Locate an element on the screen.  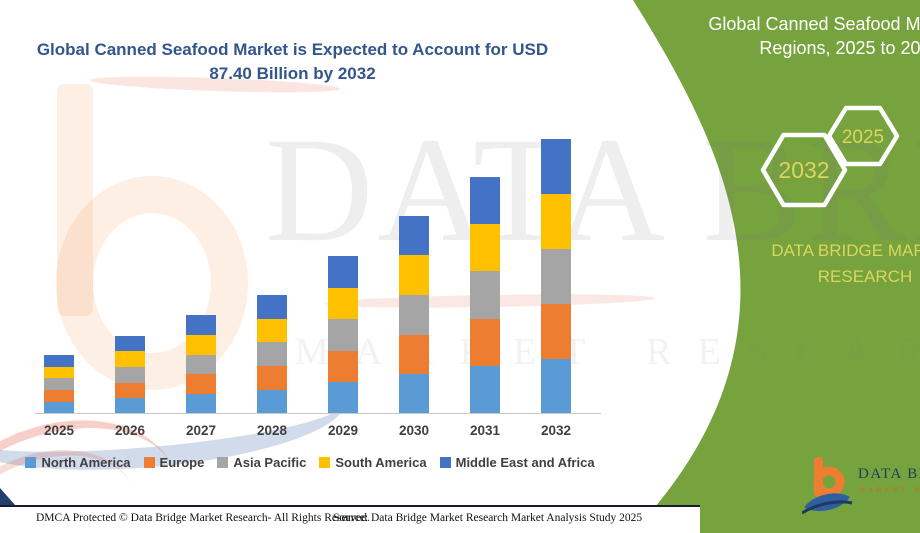
legend-swatch-north-america is located at coordinates (31, 462).